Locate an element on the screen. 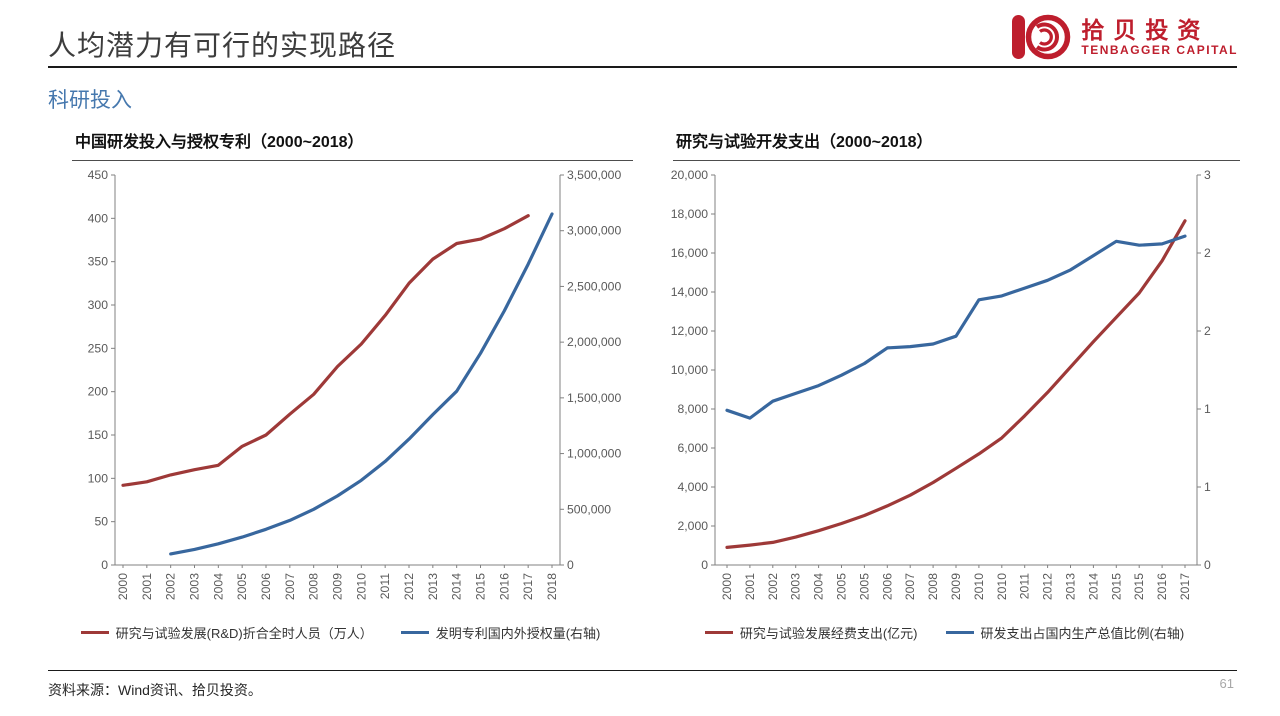 The width and height of the screenshot is (1280, 716). chart-legend-left: 研究与试验发展(R&D)折合全时人员（万人） 发明专利国内外授权量(右轴) is located at coordinates (340, 632).